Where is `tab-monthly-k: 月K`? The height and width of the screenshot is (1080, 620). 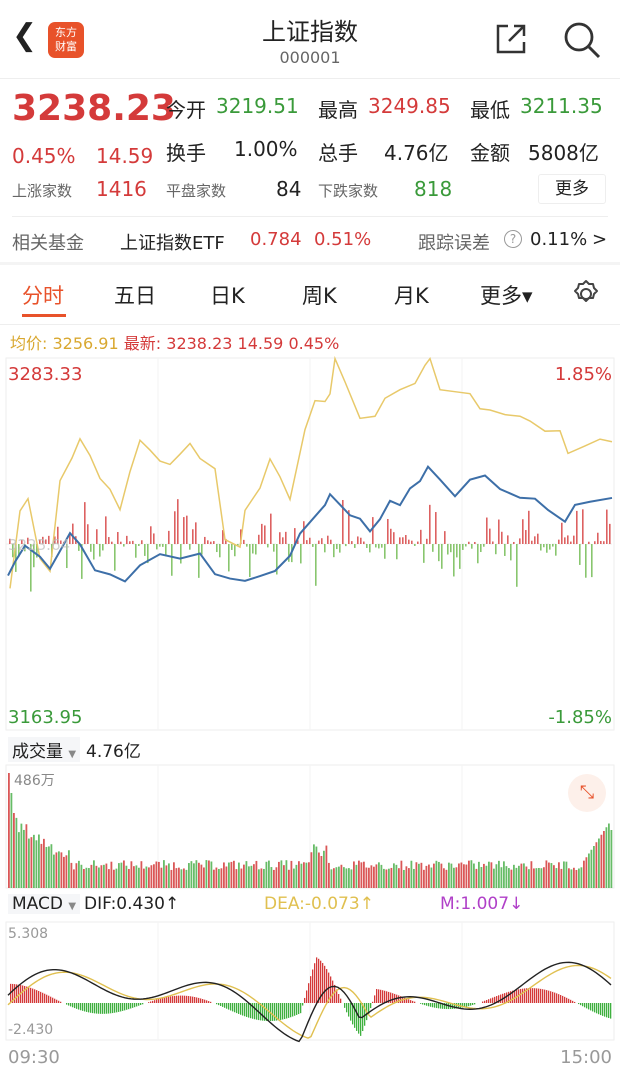 tab-monthly-k: 月K is located at coordinates (411, 296).